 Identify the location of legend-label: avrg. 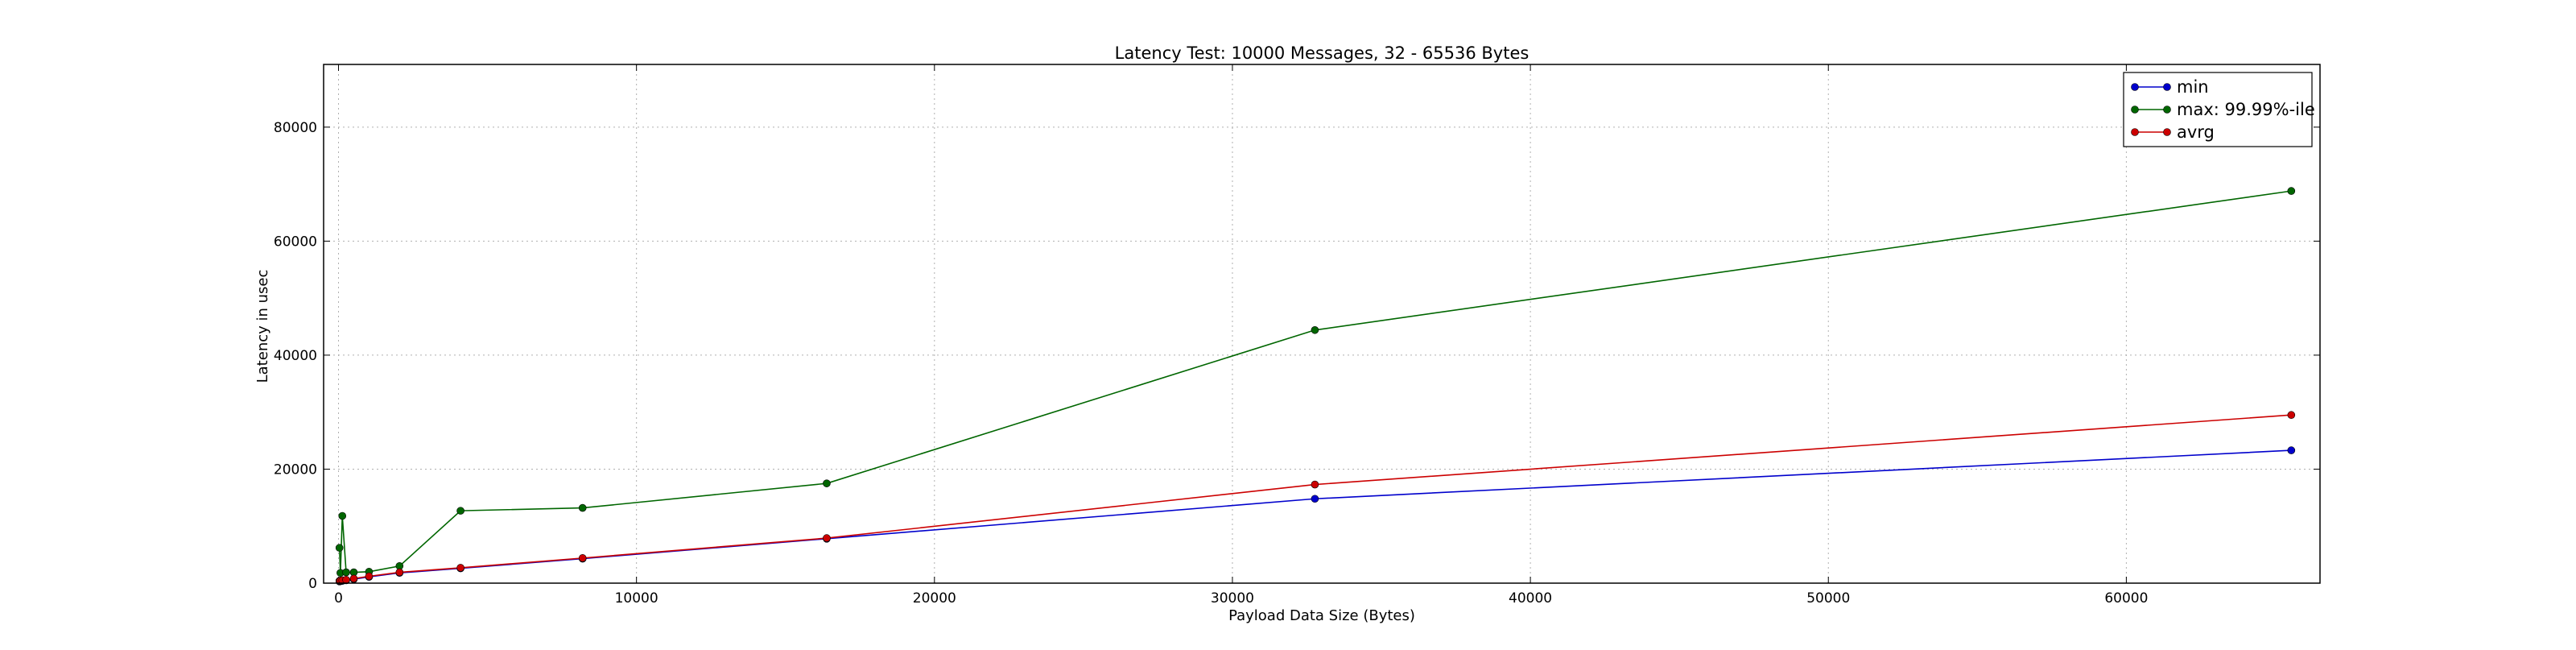
(2196, 132).